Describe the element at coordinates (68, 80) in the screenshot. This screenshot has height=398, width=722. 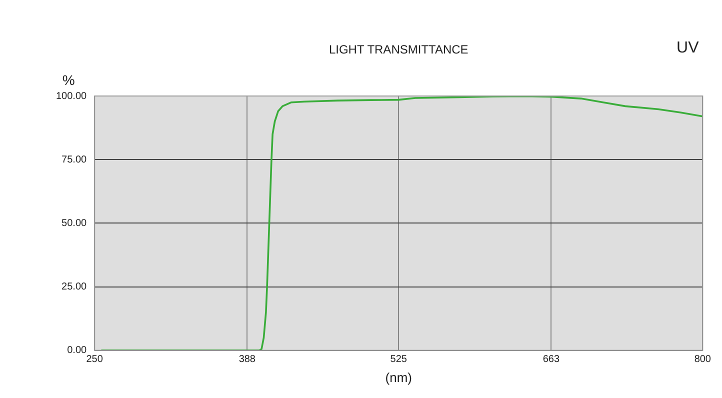
I see `y-axis-title: %` at that location.